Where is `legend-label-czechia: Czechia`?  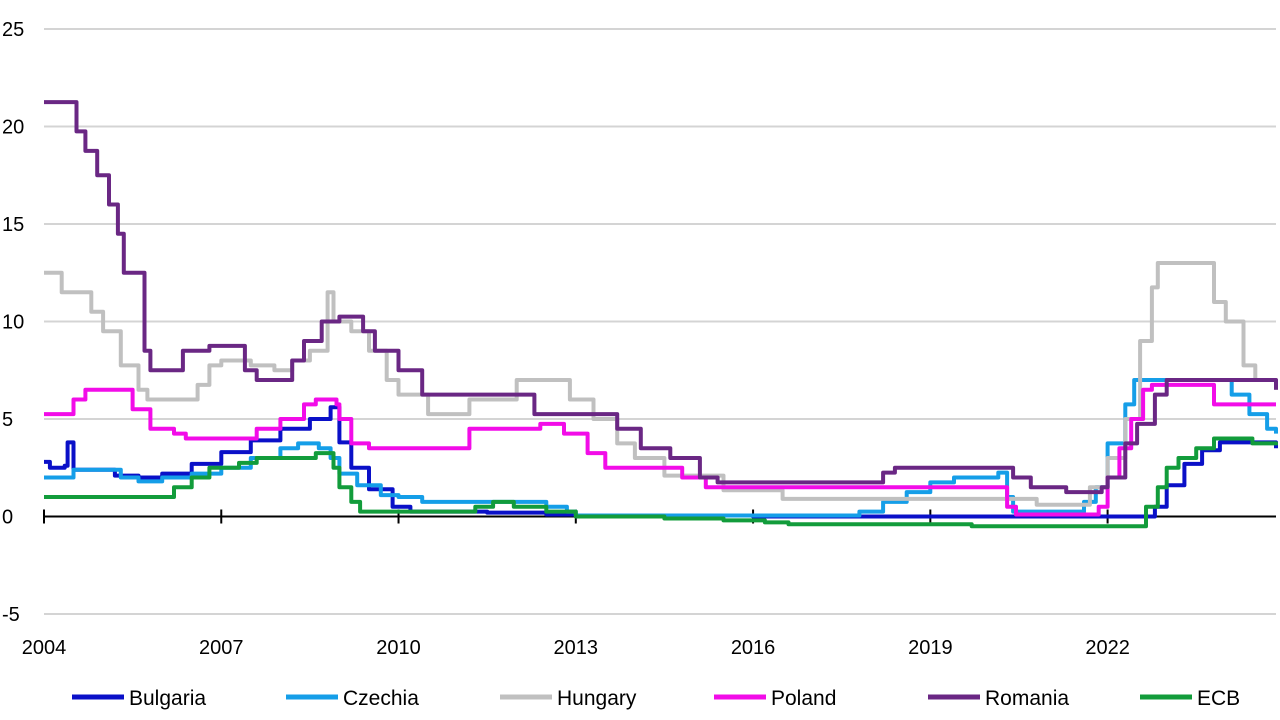 legend-label-czechia: Czechia is located at coordinates (381, 698).